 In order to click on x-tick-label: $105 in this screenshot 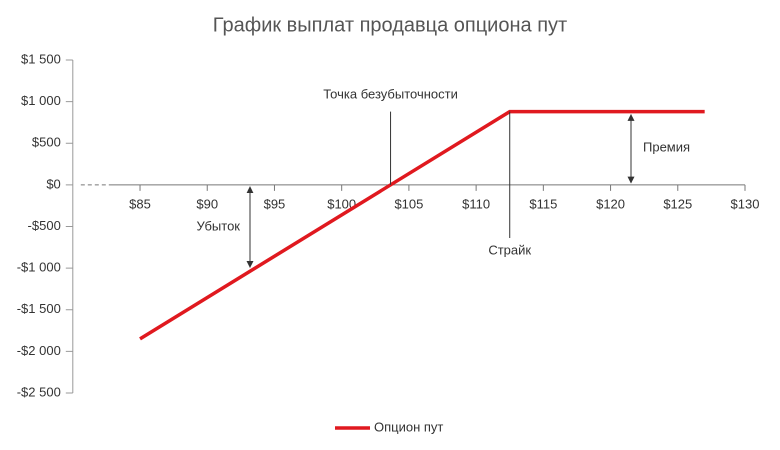, I will do `click(408, 203)`.